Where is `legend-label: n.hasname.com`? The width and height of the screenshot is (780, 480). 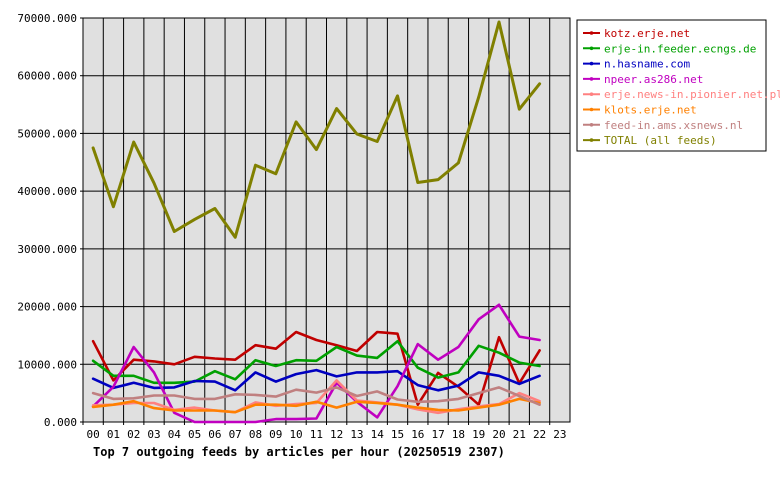 legend-label: n.hasname.com is located at coordinates (647, 64).